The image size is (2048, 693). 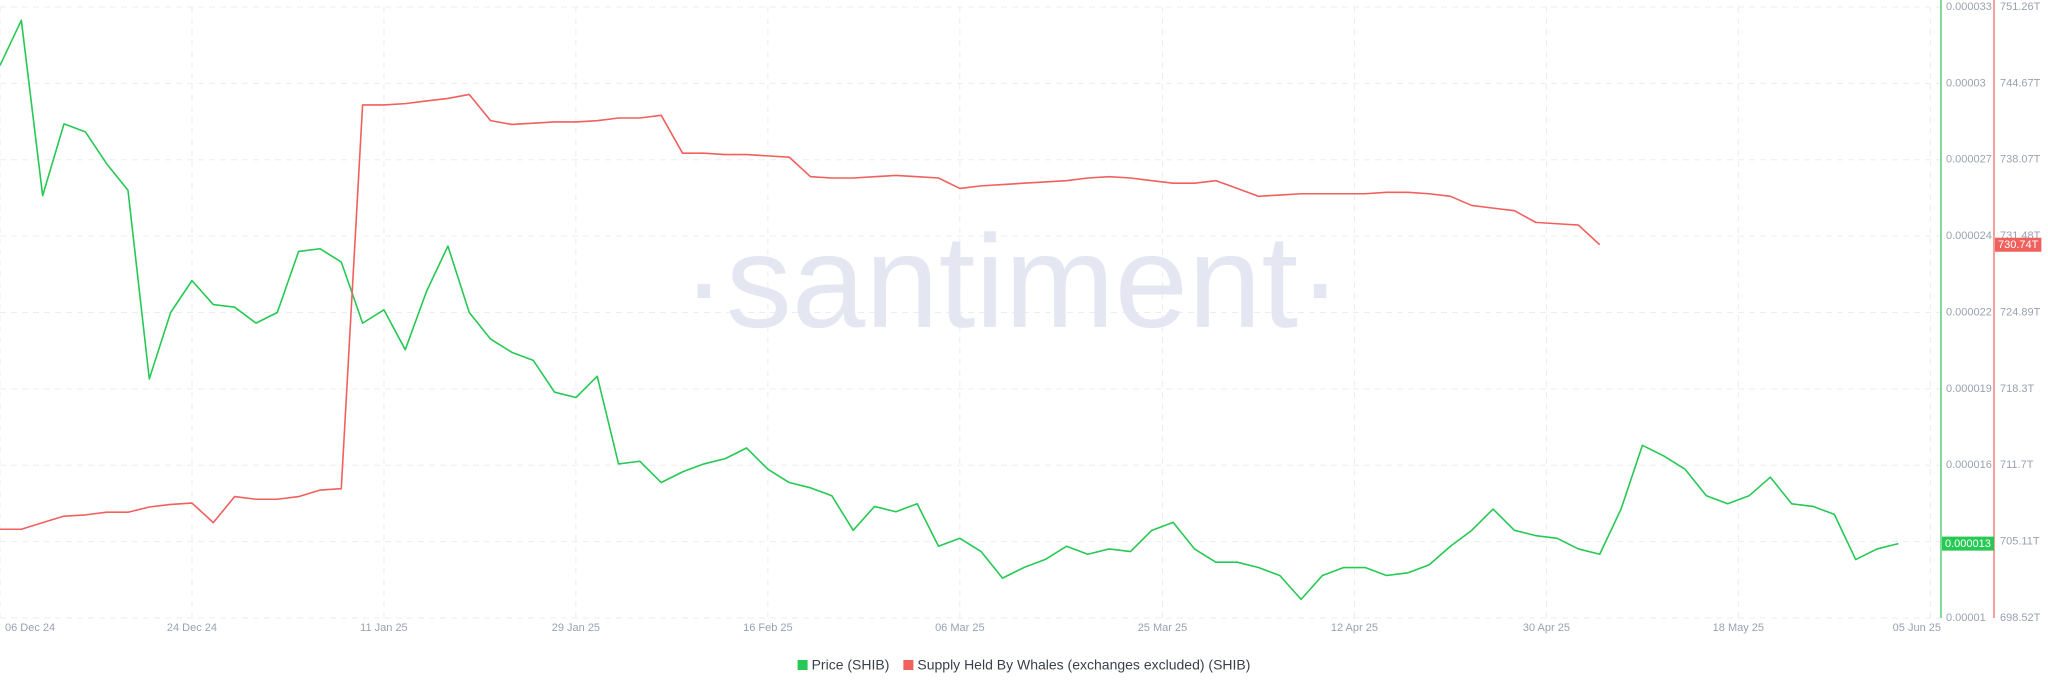 I want to click on y-tick-label: 0.000033, so click(x=1969, y=7).